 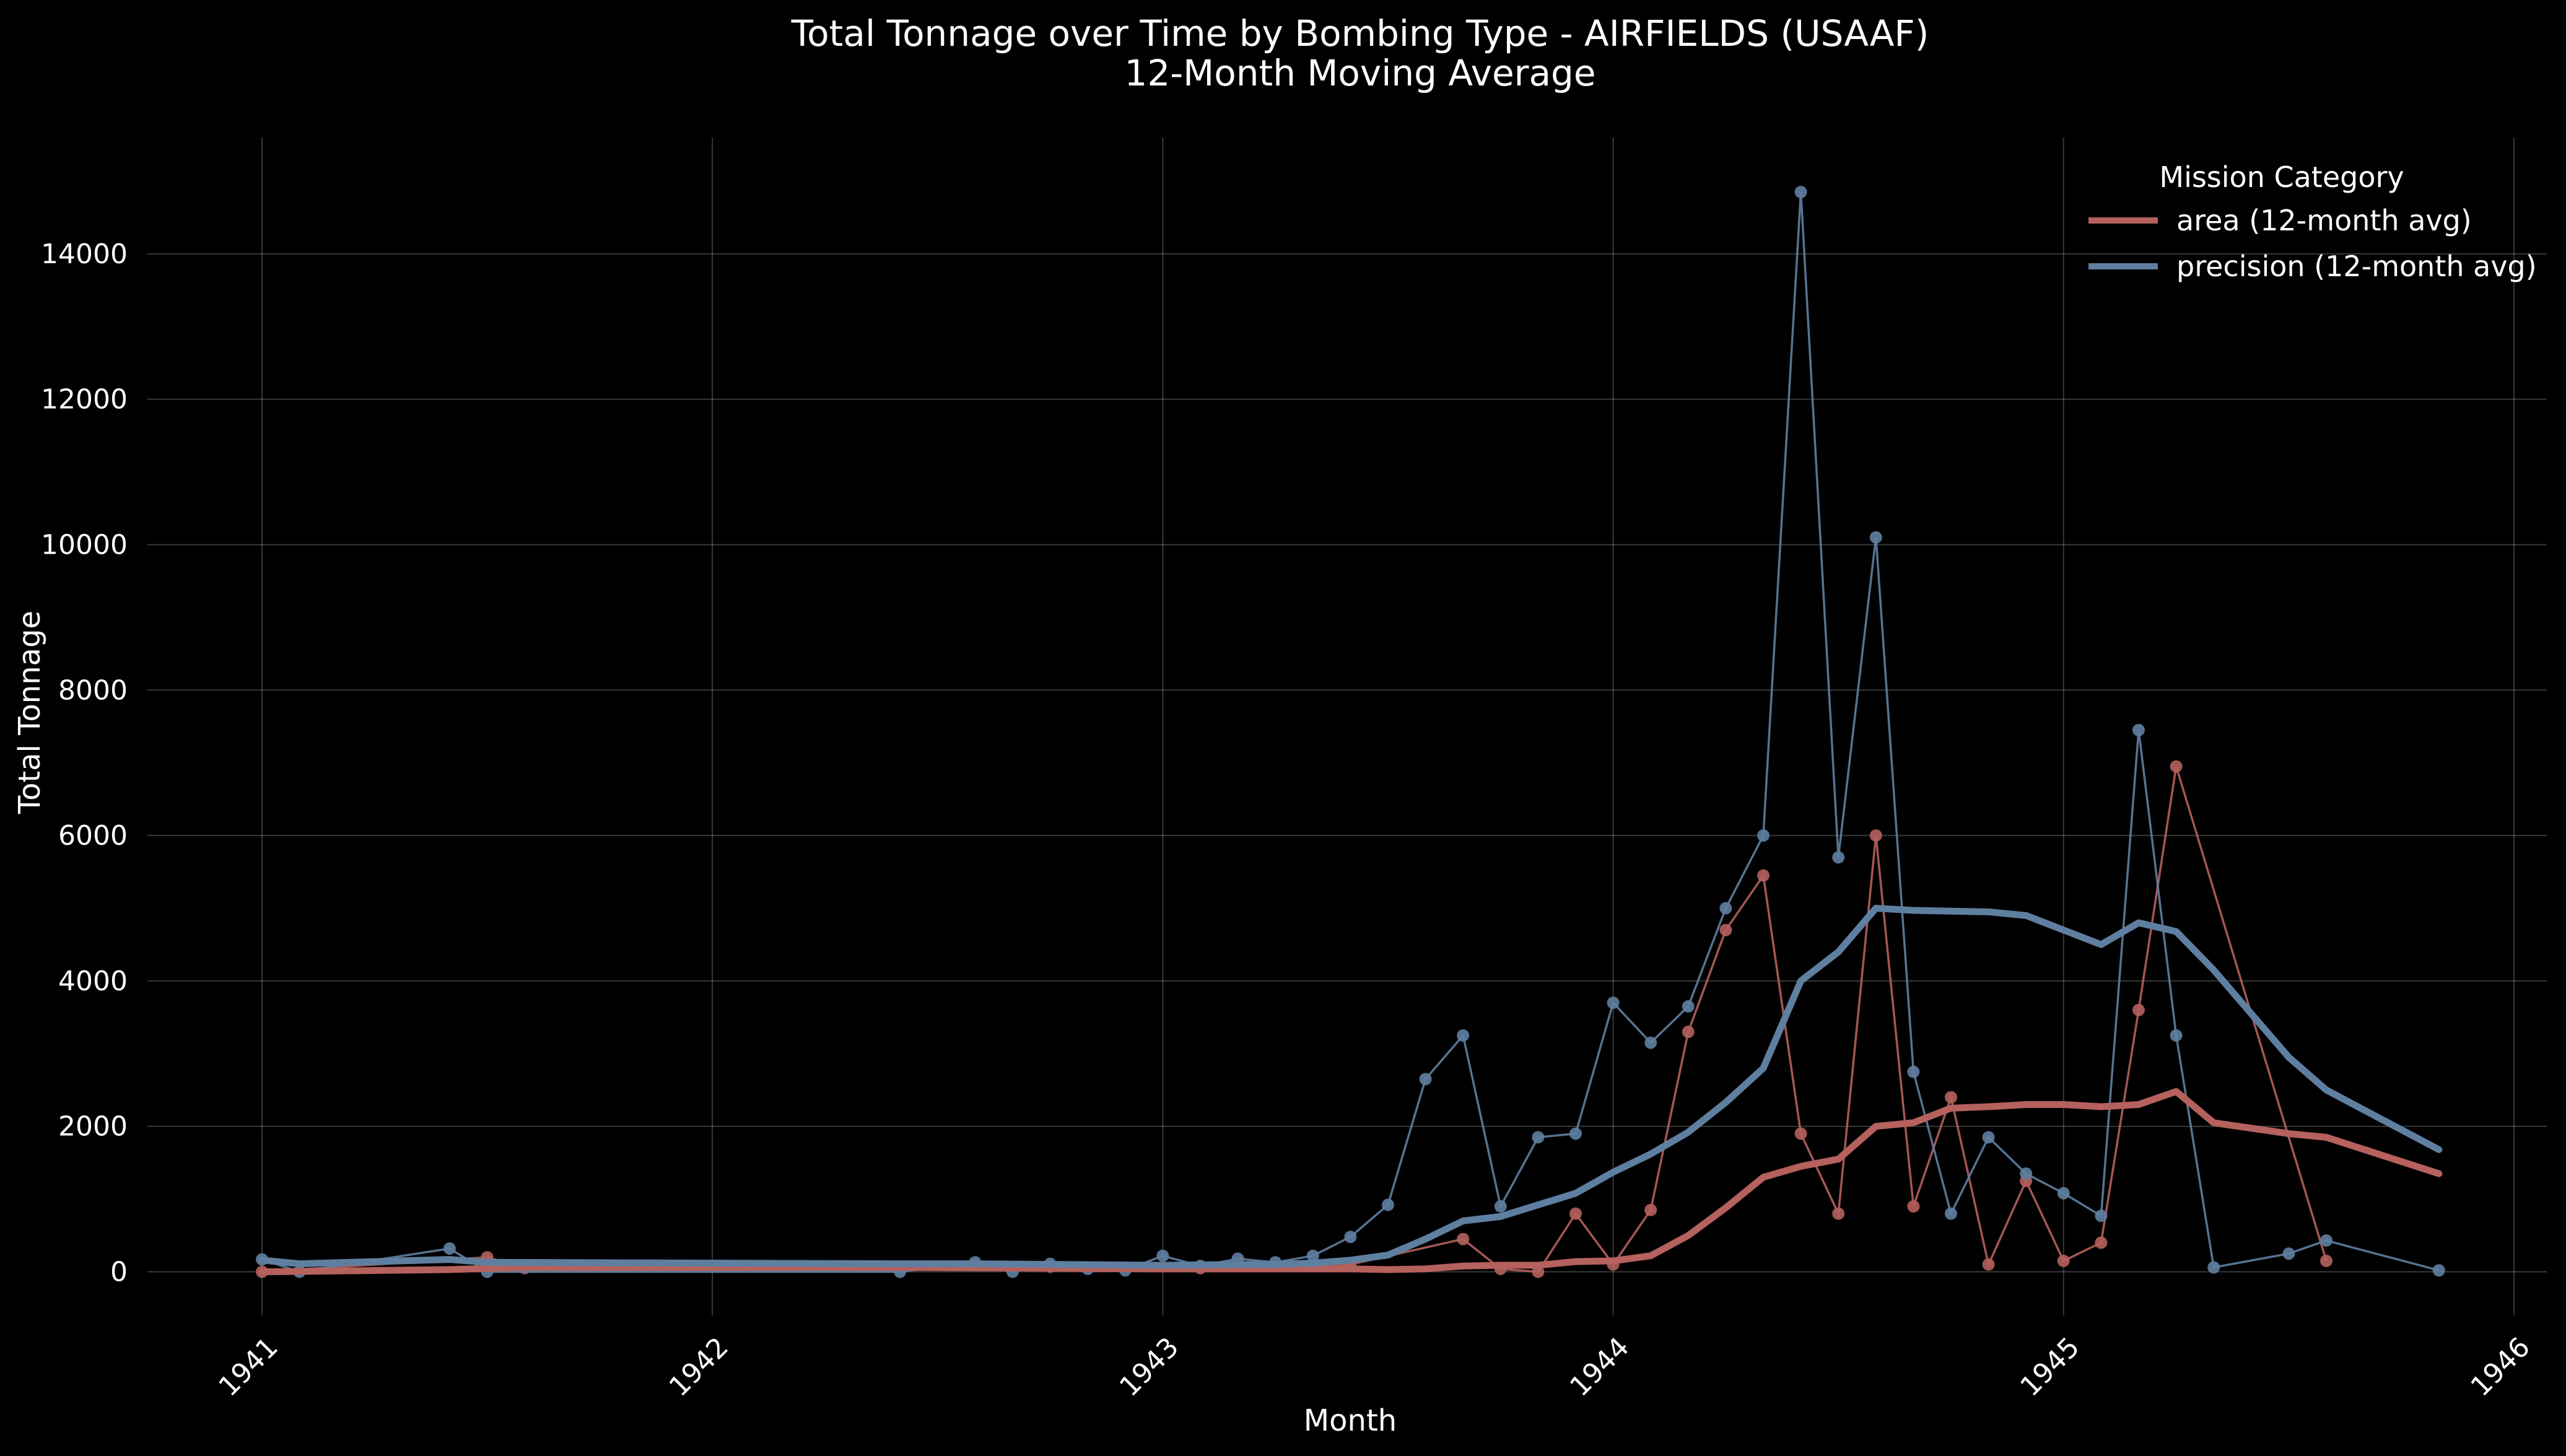 I want to click on legend-label-precision: precision (12-month avg), so click(x=2357, y=266).